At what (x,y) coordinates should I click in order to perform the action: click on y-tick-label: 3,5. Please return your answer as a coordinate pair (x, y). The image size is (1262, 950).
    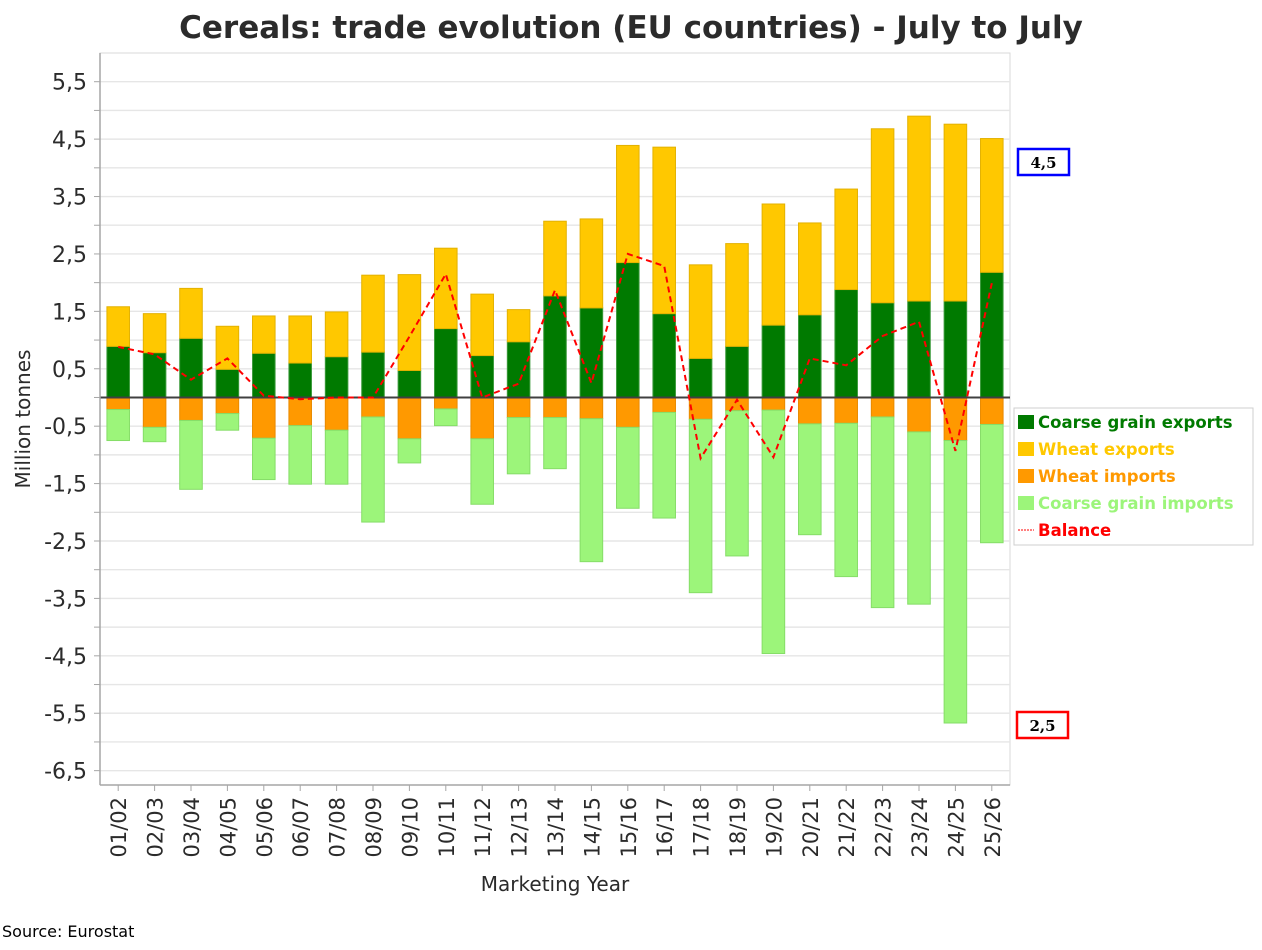
    Looking at the image, I should click on (69, 198).